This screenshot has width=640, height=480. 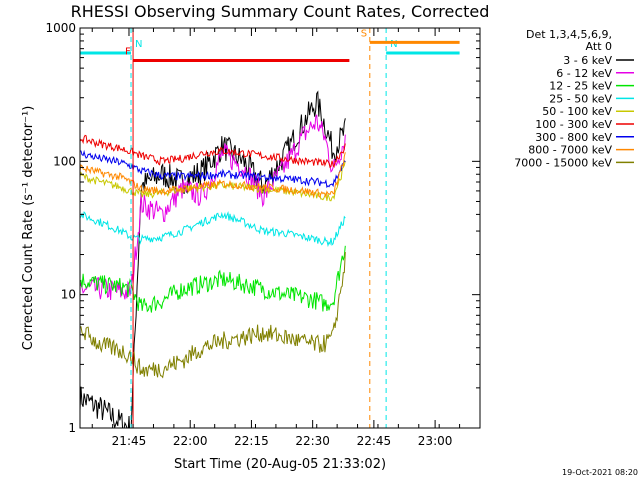 What do you see at coordinates (68, 295) in the screenshot?
I see `y-tick-label-1: 10` at bounding box center [68, 295].